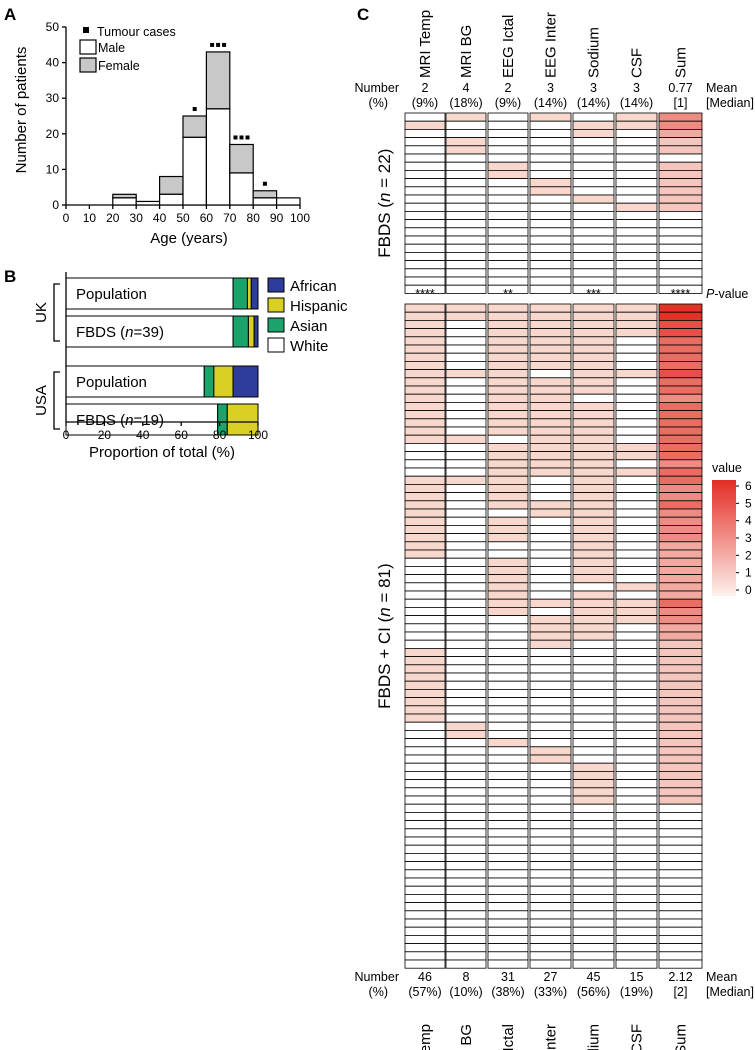  What do you see at coordinates (254, 218) in the screenshot?
I see `histogram-x-tick-label: 80` at bounding box center [254, 218].